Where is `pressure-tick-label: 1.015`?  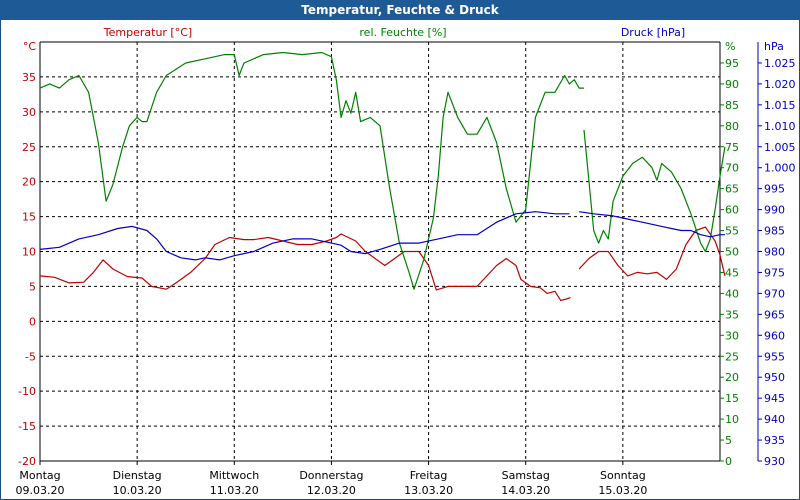 pressure-tick-label: 1.015 is located at coordinates (780, 105).